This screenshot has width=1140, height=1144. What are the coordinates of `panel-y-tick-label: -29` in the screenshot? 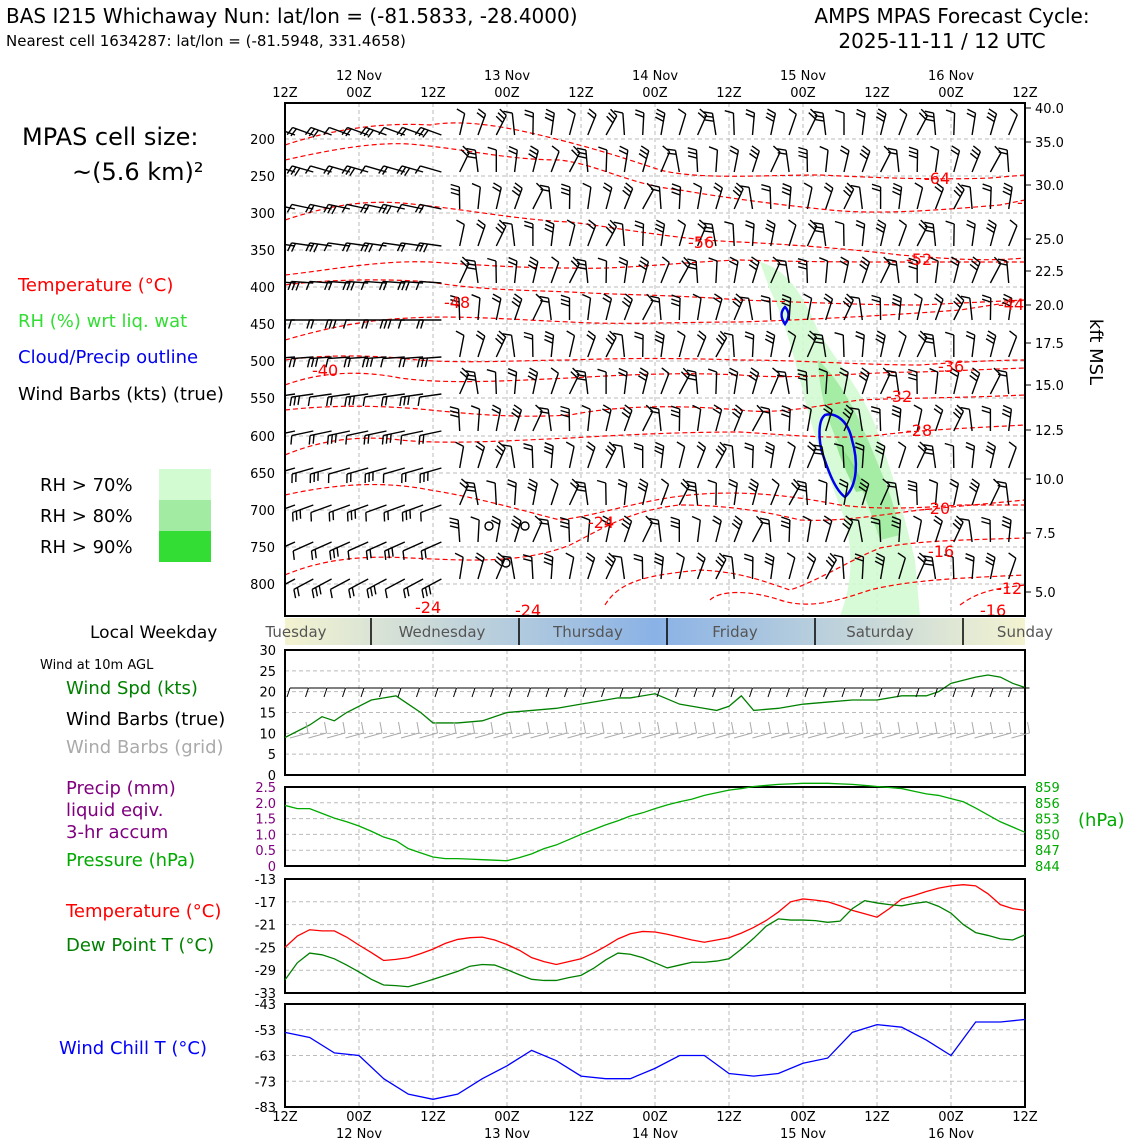 It's located at (265, 971).